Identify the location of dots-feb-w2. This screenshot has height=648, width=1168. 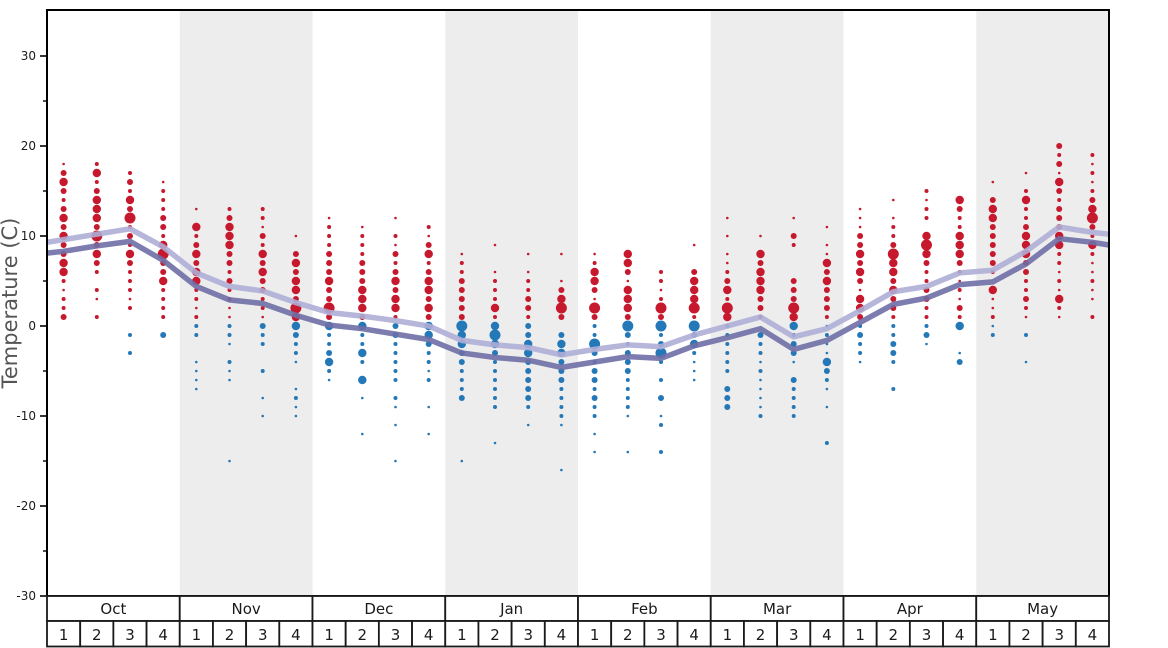
(628, 351).